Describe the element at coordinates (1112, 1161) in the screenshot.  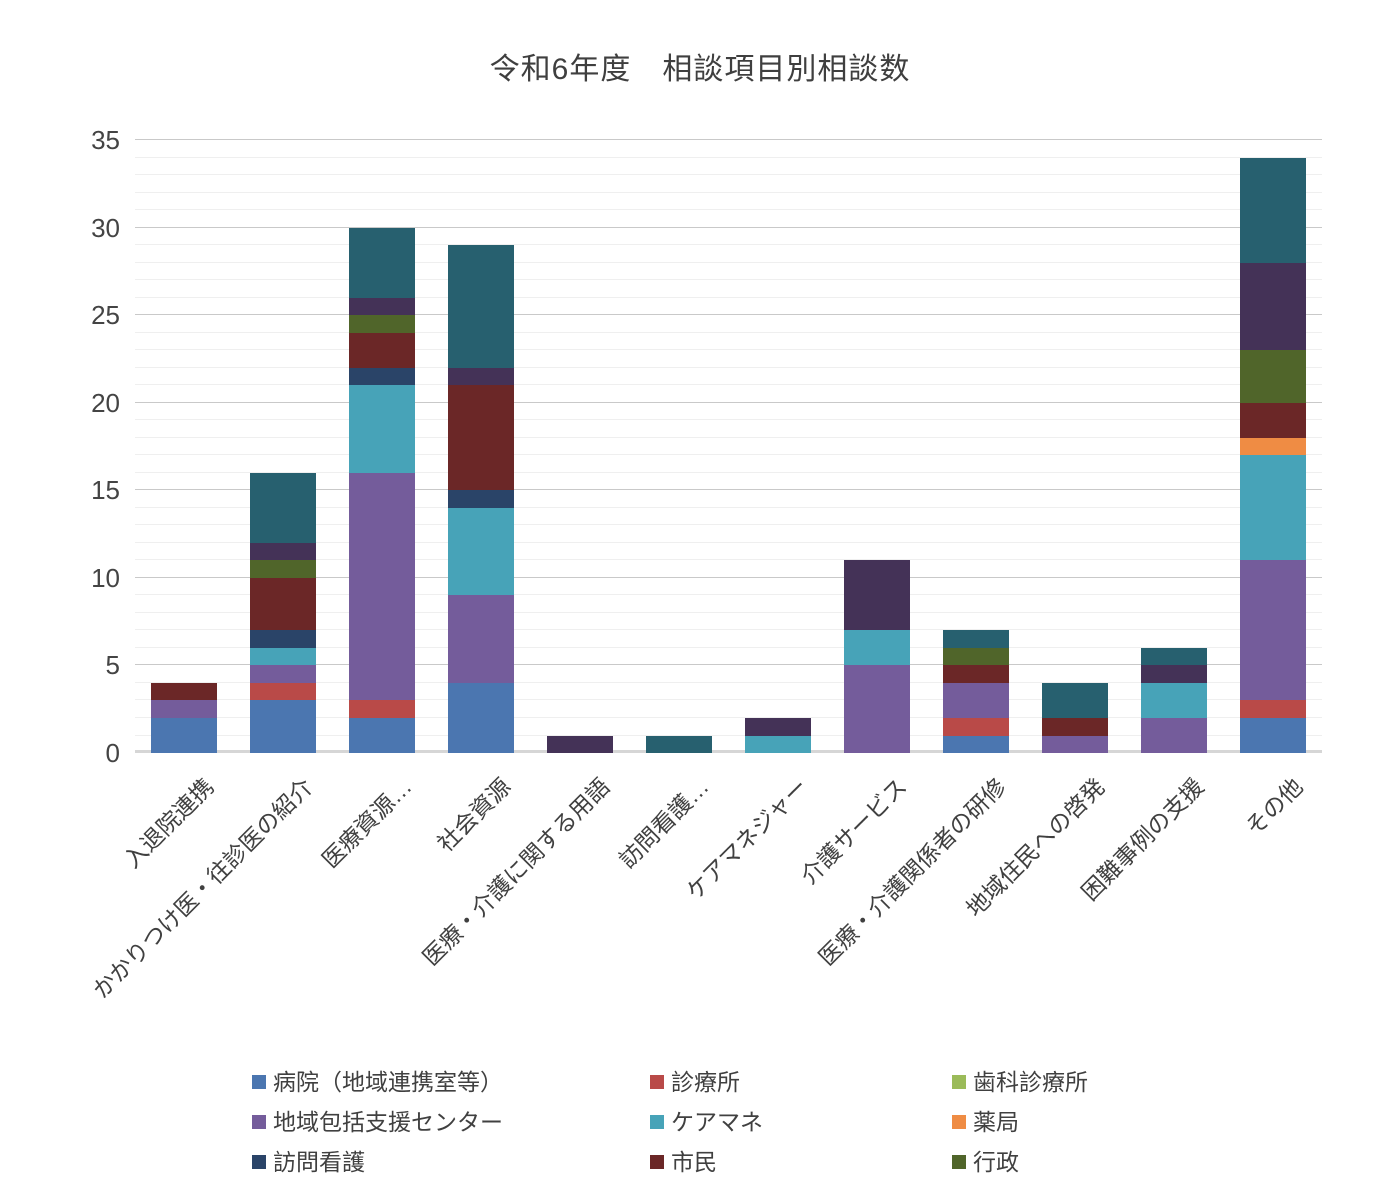
I see `legend-item: 行政` at that location.